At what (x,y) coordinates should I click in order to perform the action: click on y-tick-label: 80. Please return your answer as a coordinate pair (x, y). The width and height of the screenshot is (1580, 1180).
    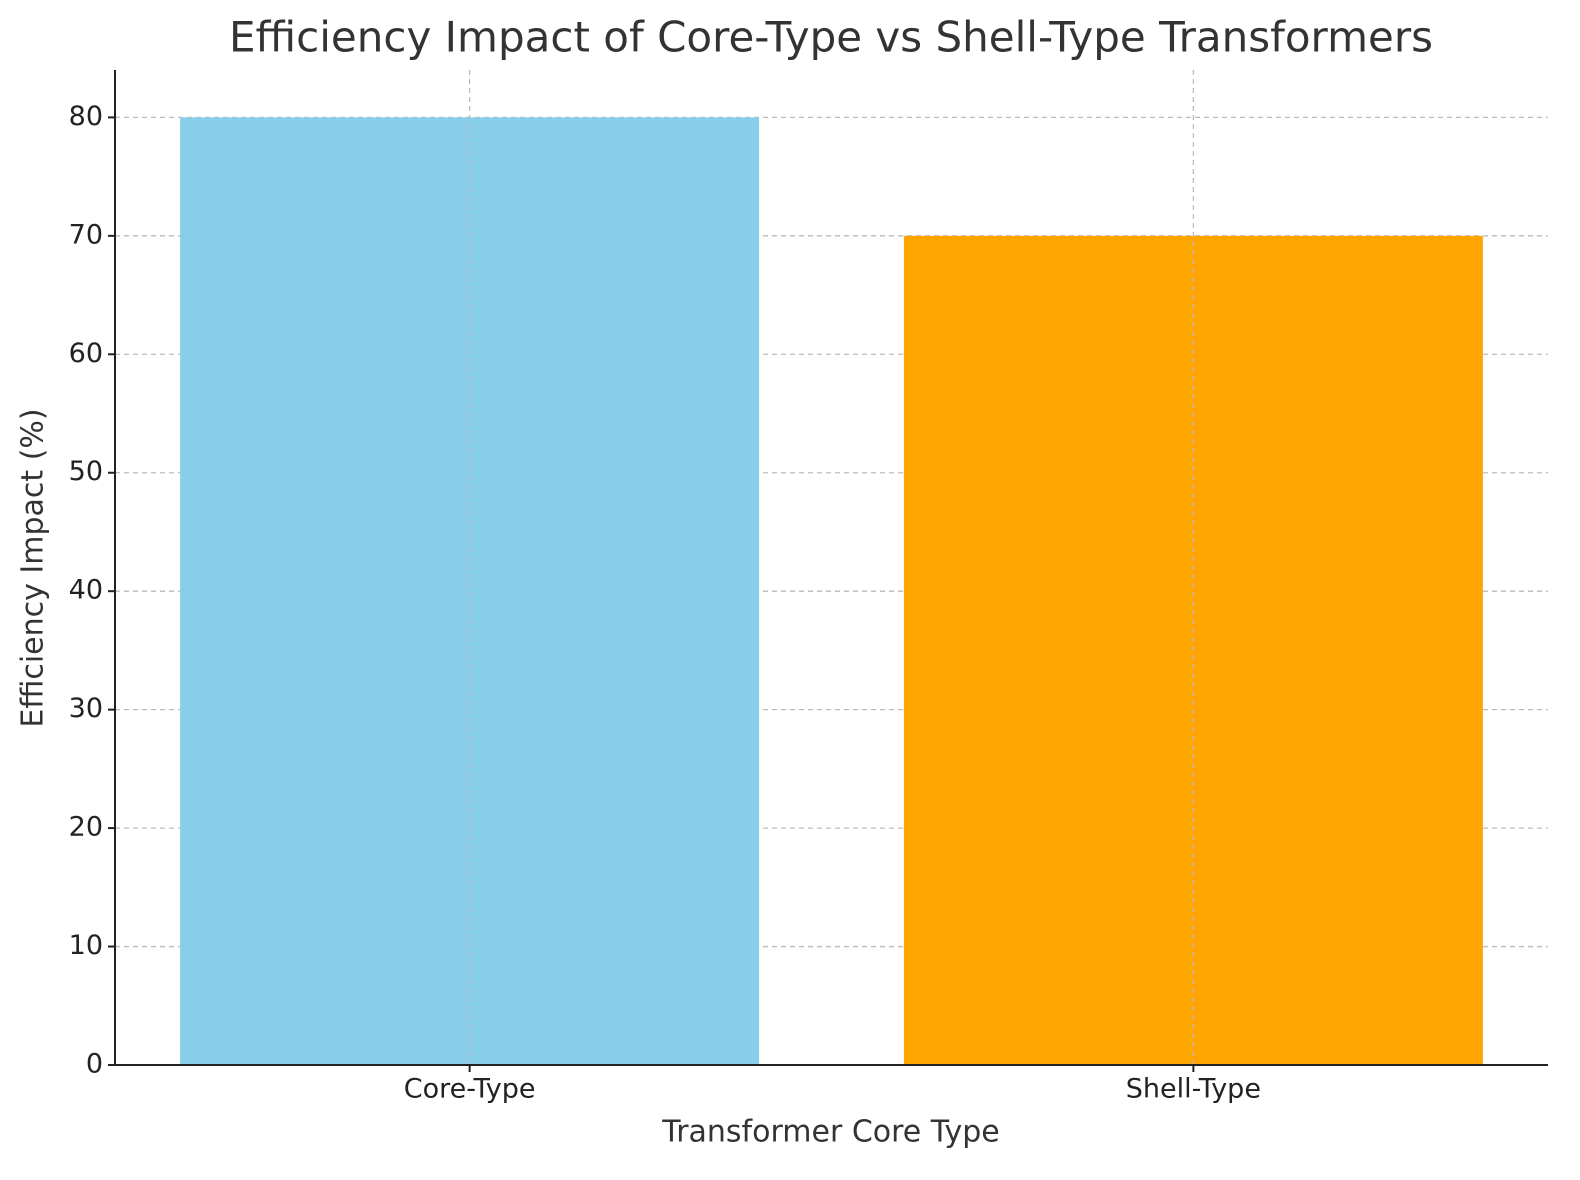
    Looking at the image, I should click on (86, 116).